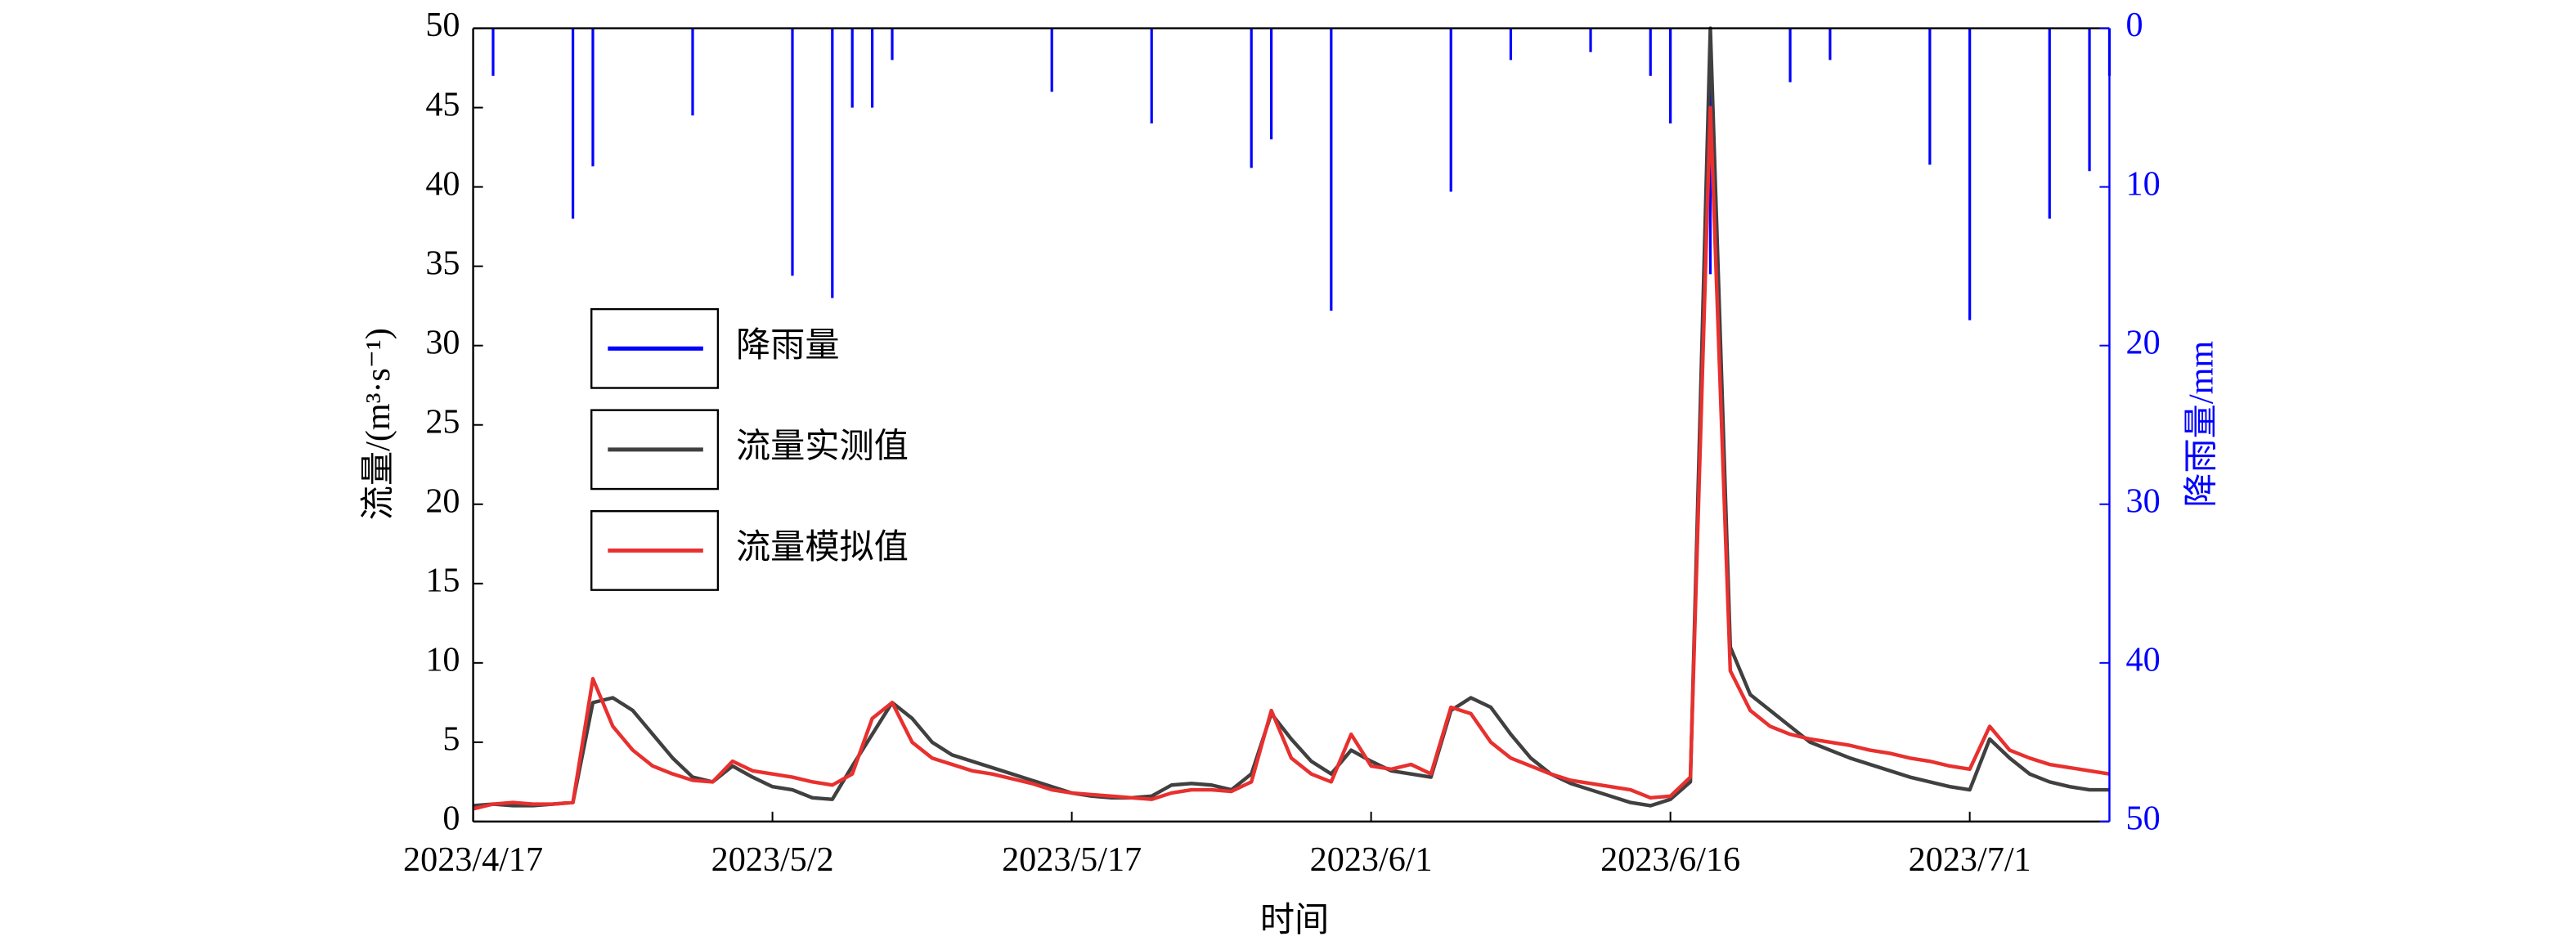 The width and height of the screenshot is (2576, 950). Describe the element at coordinates (451, 739) in the screenshot. I see `y-tick-label: 5` at that location.